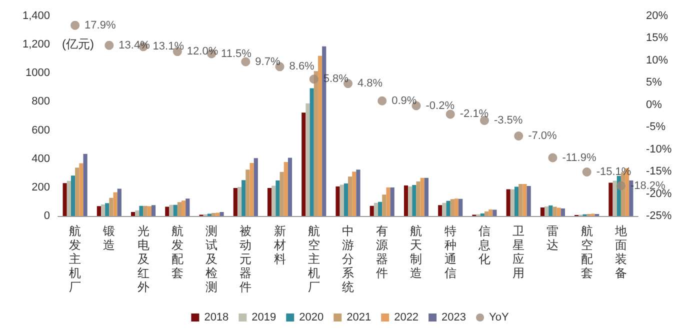 The height and width of the screenshot is (334, 700). I want to click on data-label: 13.1%, so click(168, 46).